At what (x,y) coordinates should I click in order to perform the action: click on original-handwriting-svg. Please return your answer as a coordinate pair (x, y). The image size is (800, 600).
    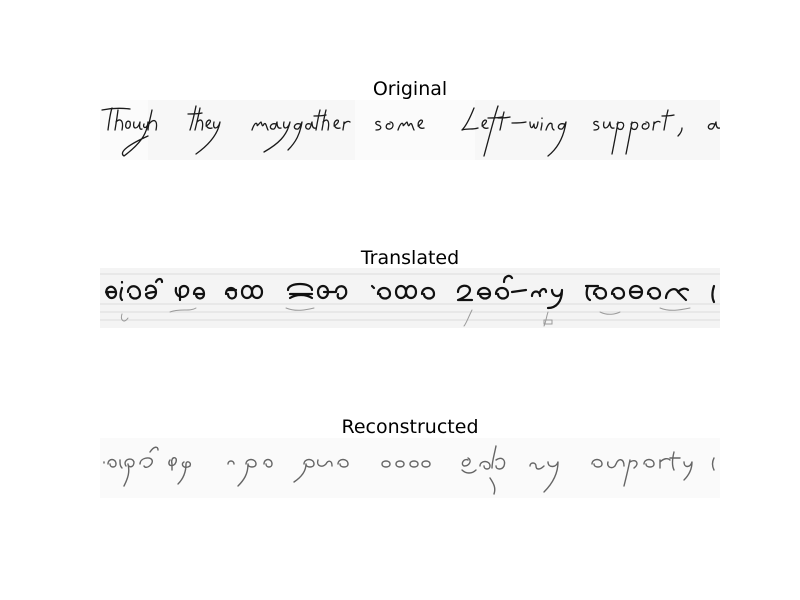
    Looking at the image, I should click on (410, 130).